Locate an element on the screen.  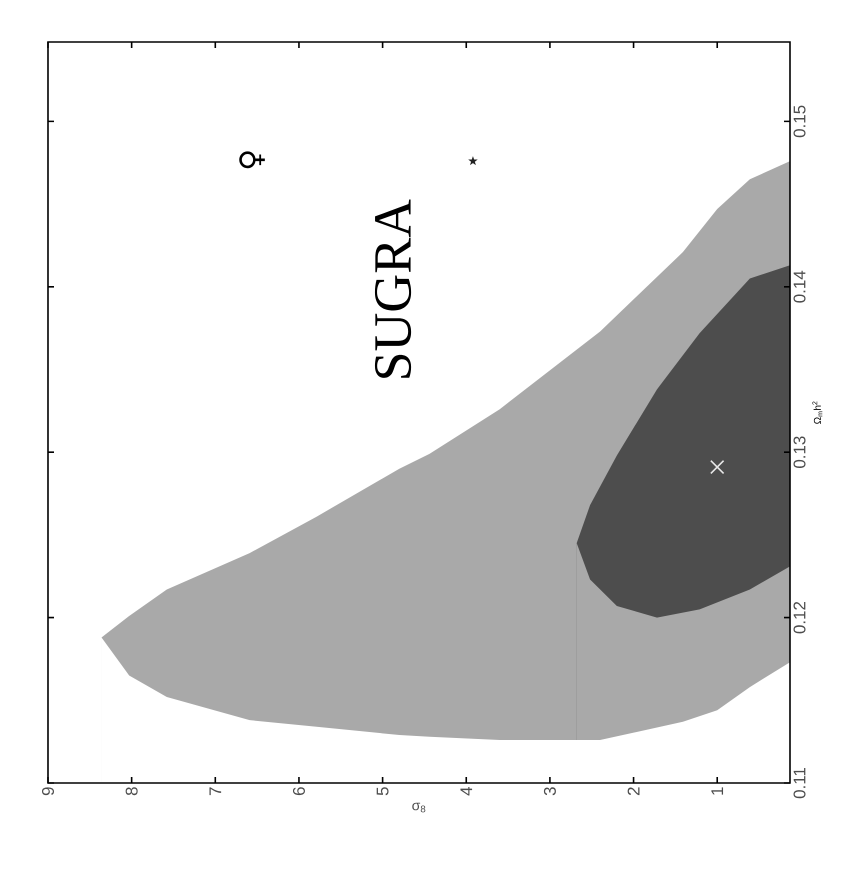
y-tick-label: 0.11 is located at coordinates (800, 783).